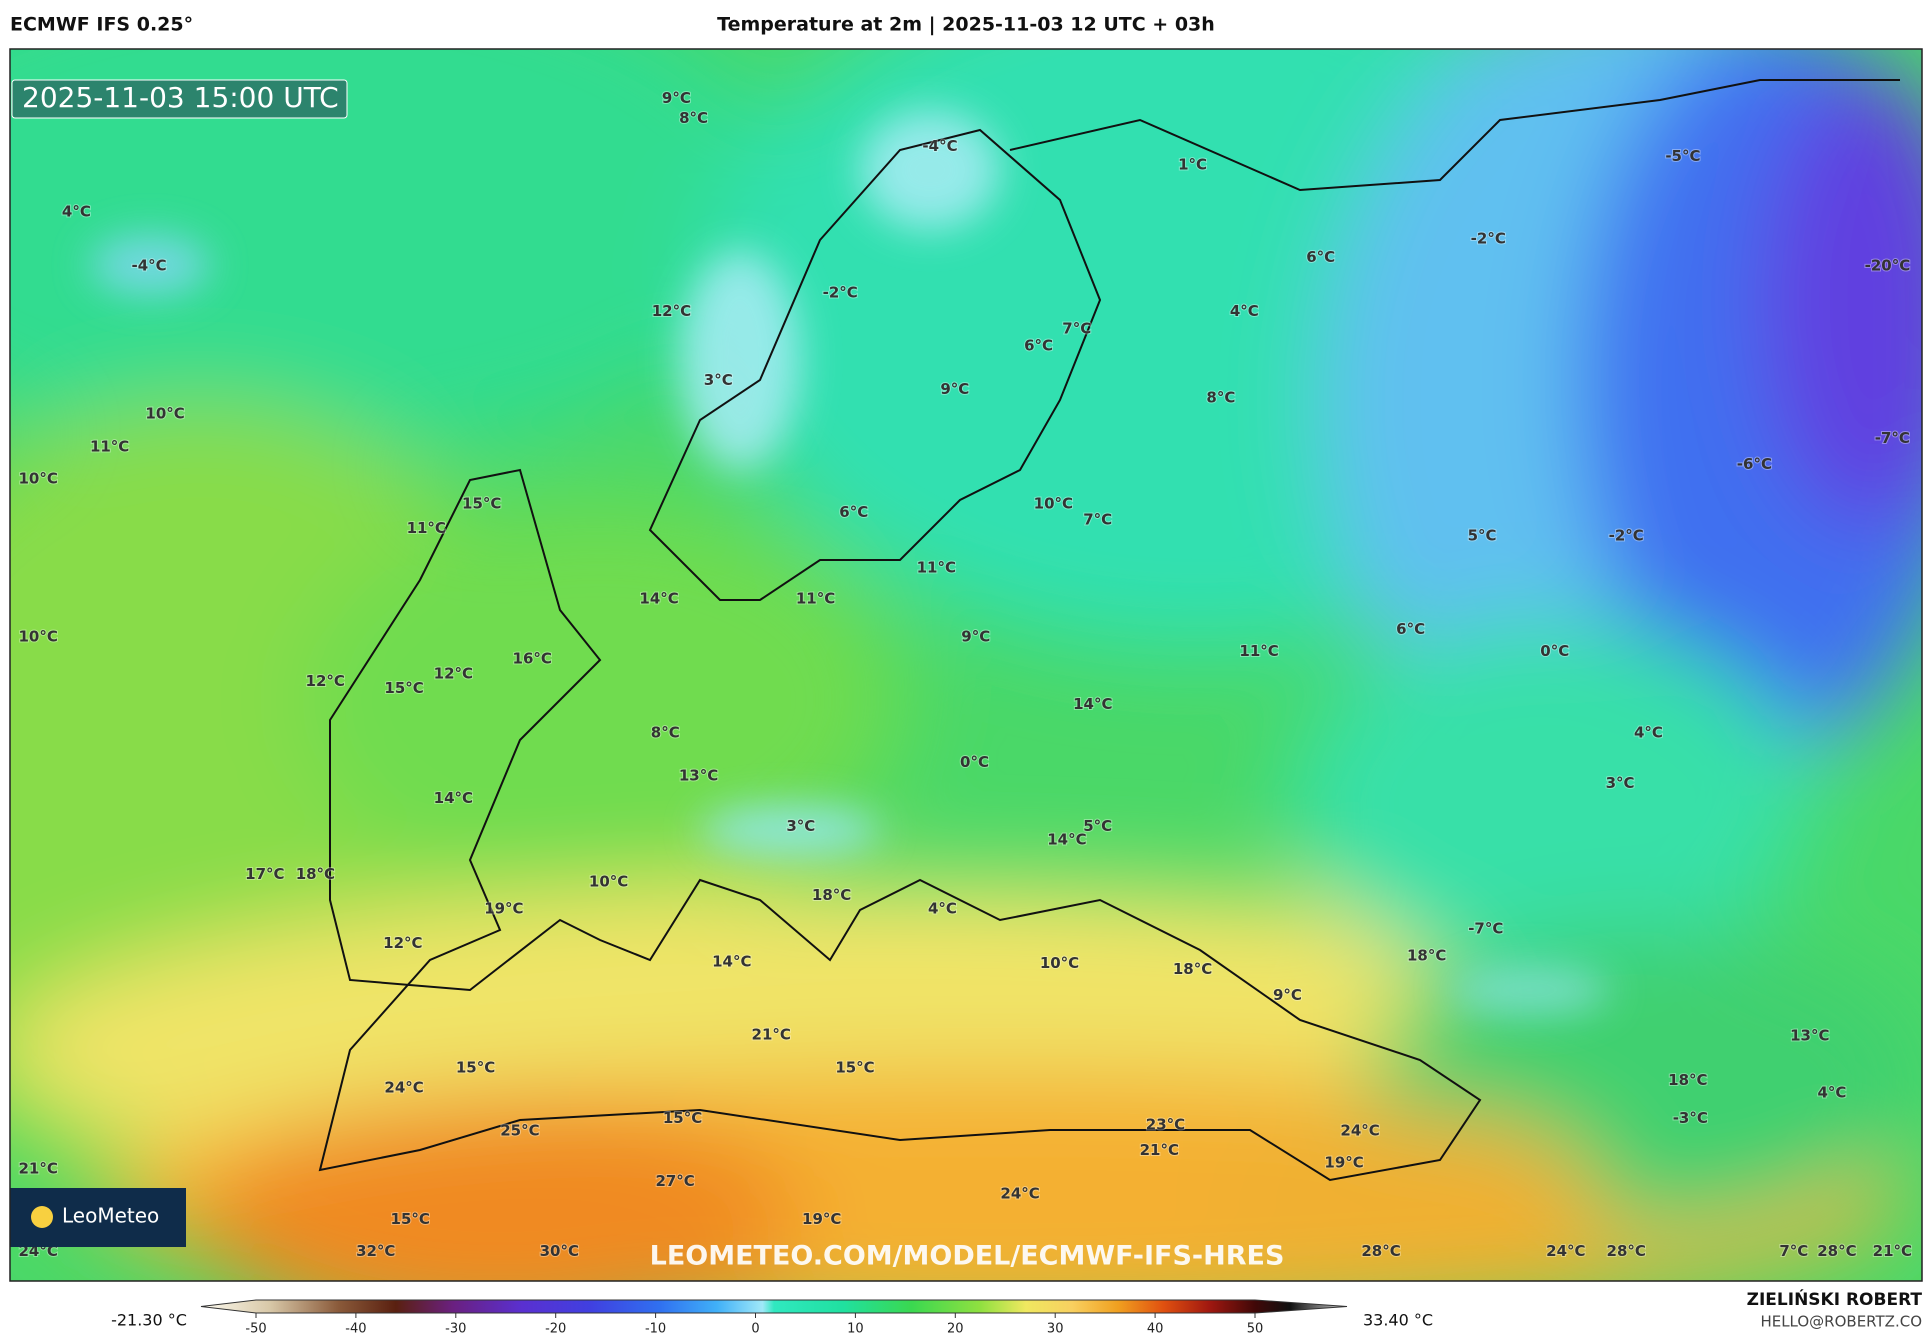 This screenshot has width=1932, height=1342. I want to click on temperature-label: 25°C, so click(519, 1130).